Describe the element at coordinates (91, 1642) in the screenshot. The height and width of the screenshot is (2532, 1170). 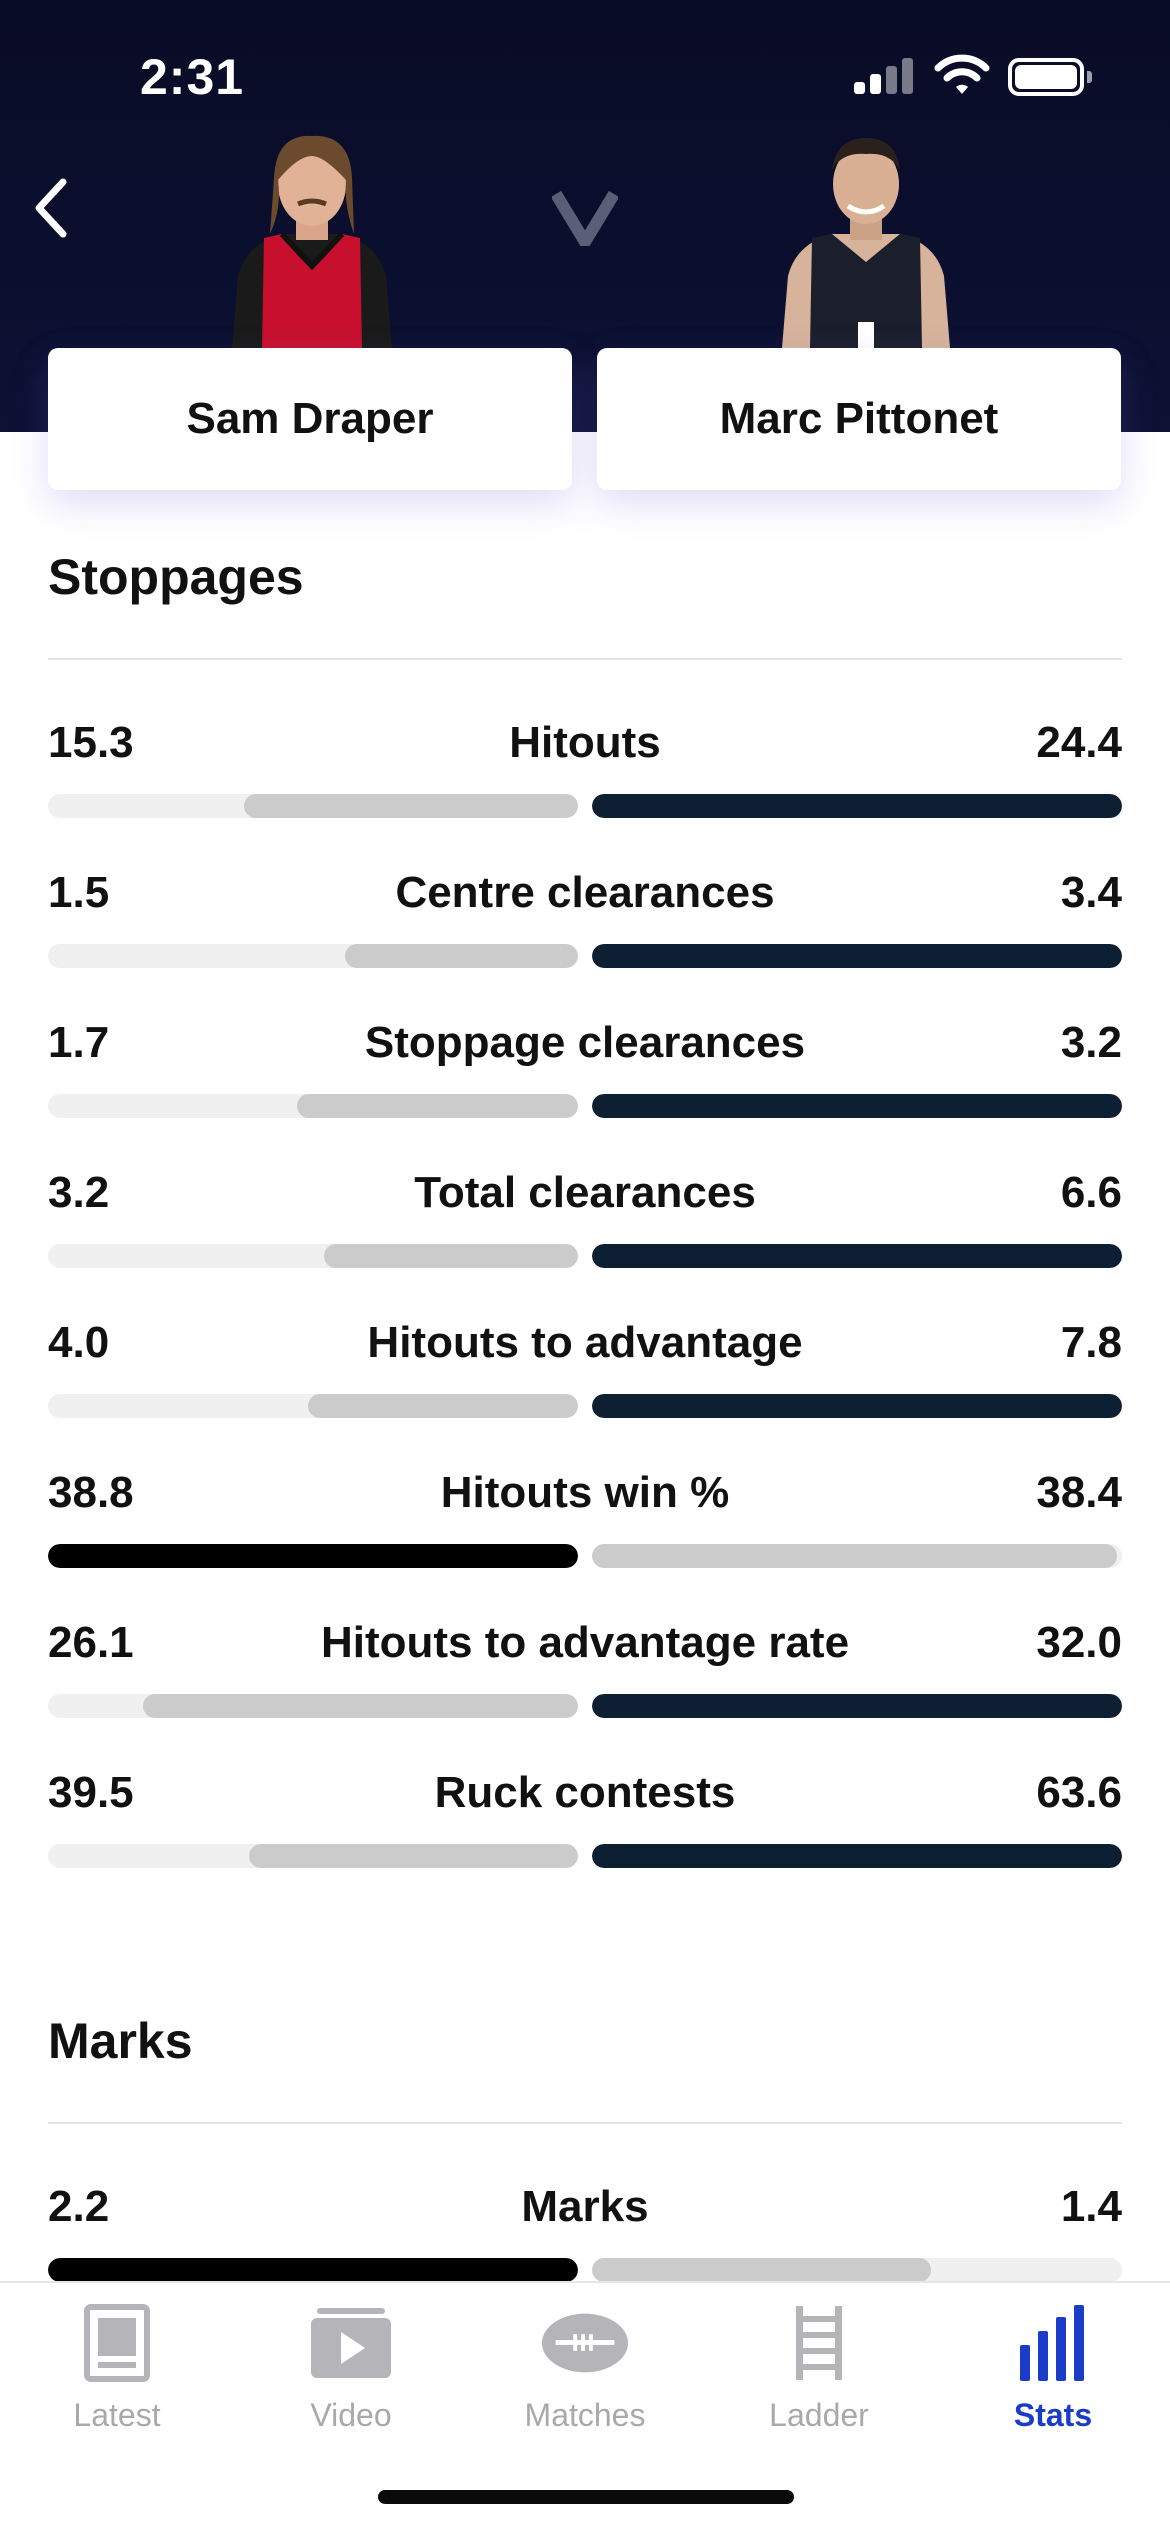
I see `stat-value-left: 26.1` at that location.